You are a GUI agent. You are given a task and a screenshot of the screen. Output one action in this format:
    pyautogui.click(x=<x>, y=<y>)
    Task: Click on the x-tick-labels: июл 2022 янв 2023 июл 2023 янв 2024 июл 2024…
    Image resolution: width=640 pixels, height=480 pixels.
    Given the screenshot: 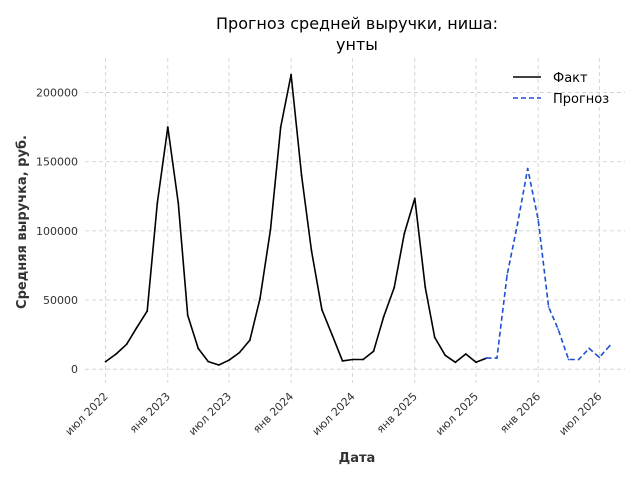 What is the action you would take?
    pyautogui.click(x=334, y=414)
    